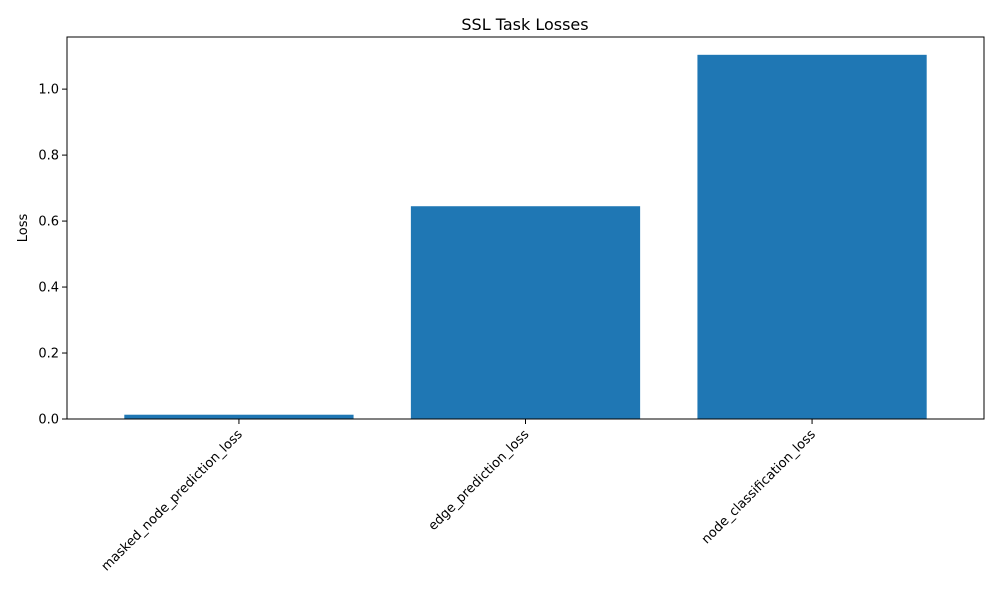 The height and width of the screenshot is (604, 1000). Describe the element at coordinates (48, 90) in the screenshot. I see `y-tick-label: 1.0` at that location.